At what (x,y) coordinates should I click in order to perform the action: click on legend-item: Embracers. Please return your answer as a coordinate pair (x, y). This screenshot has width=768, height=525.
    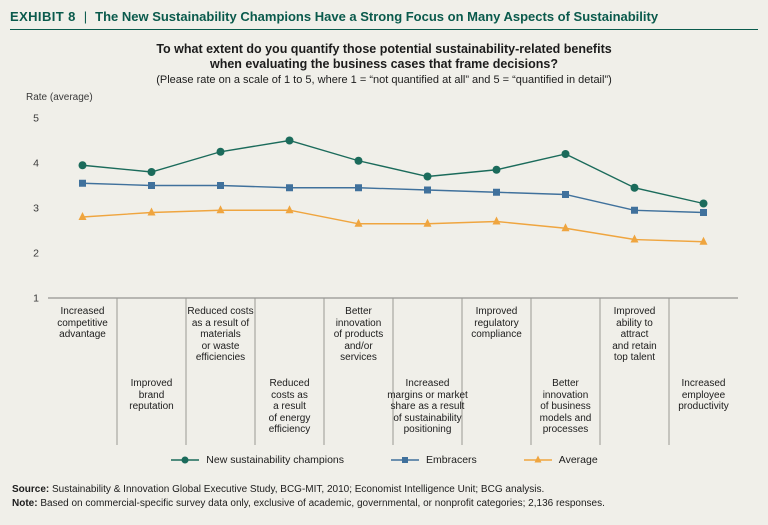
    Looking at the image, I should click on (433, 460).